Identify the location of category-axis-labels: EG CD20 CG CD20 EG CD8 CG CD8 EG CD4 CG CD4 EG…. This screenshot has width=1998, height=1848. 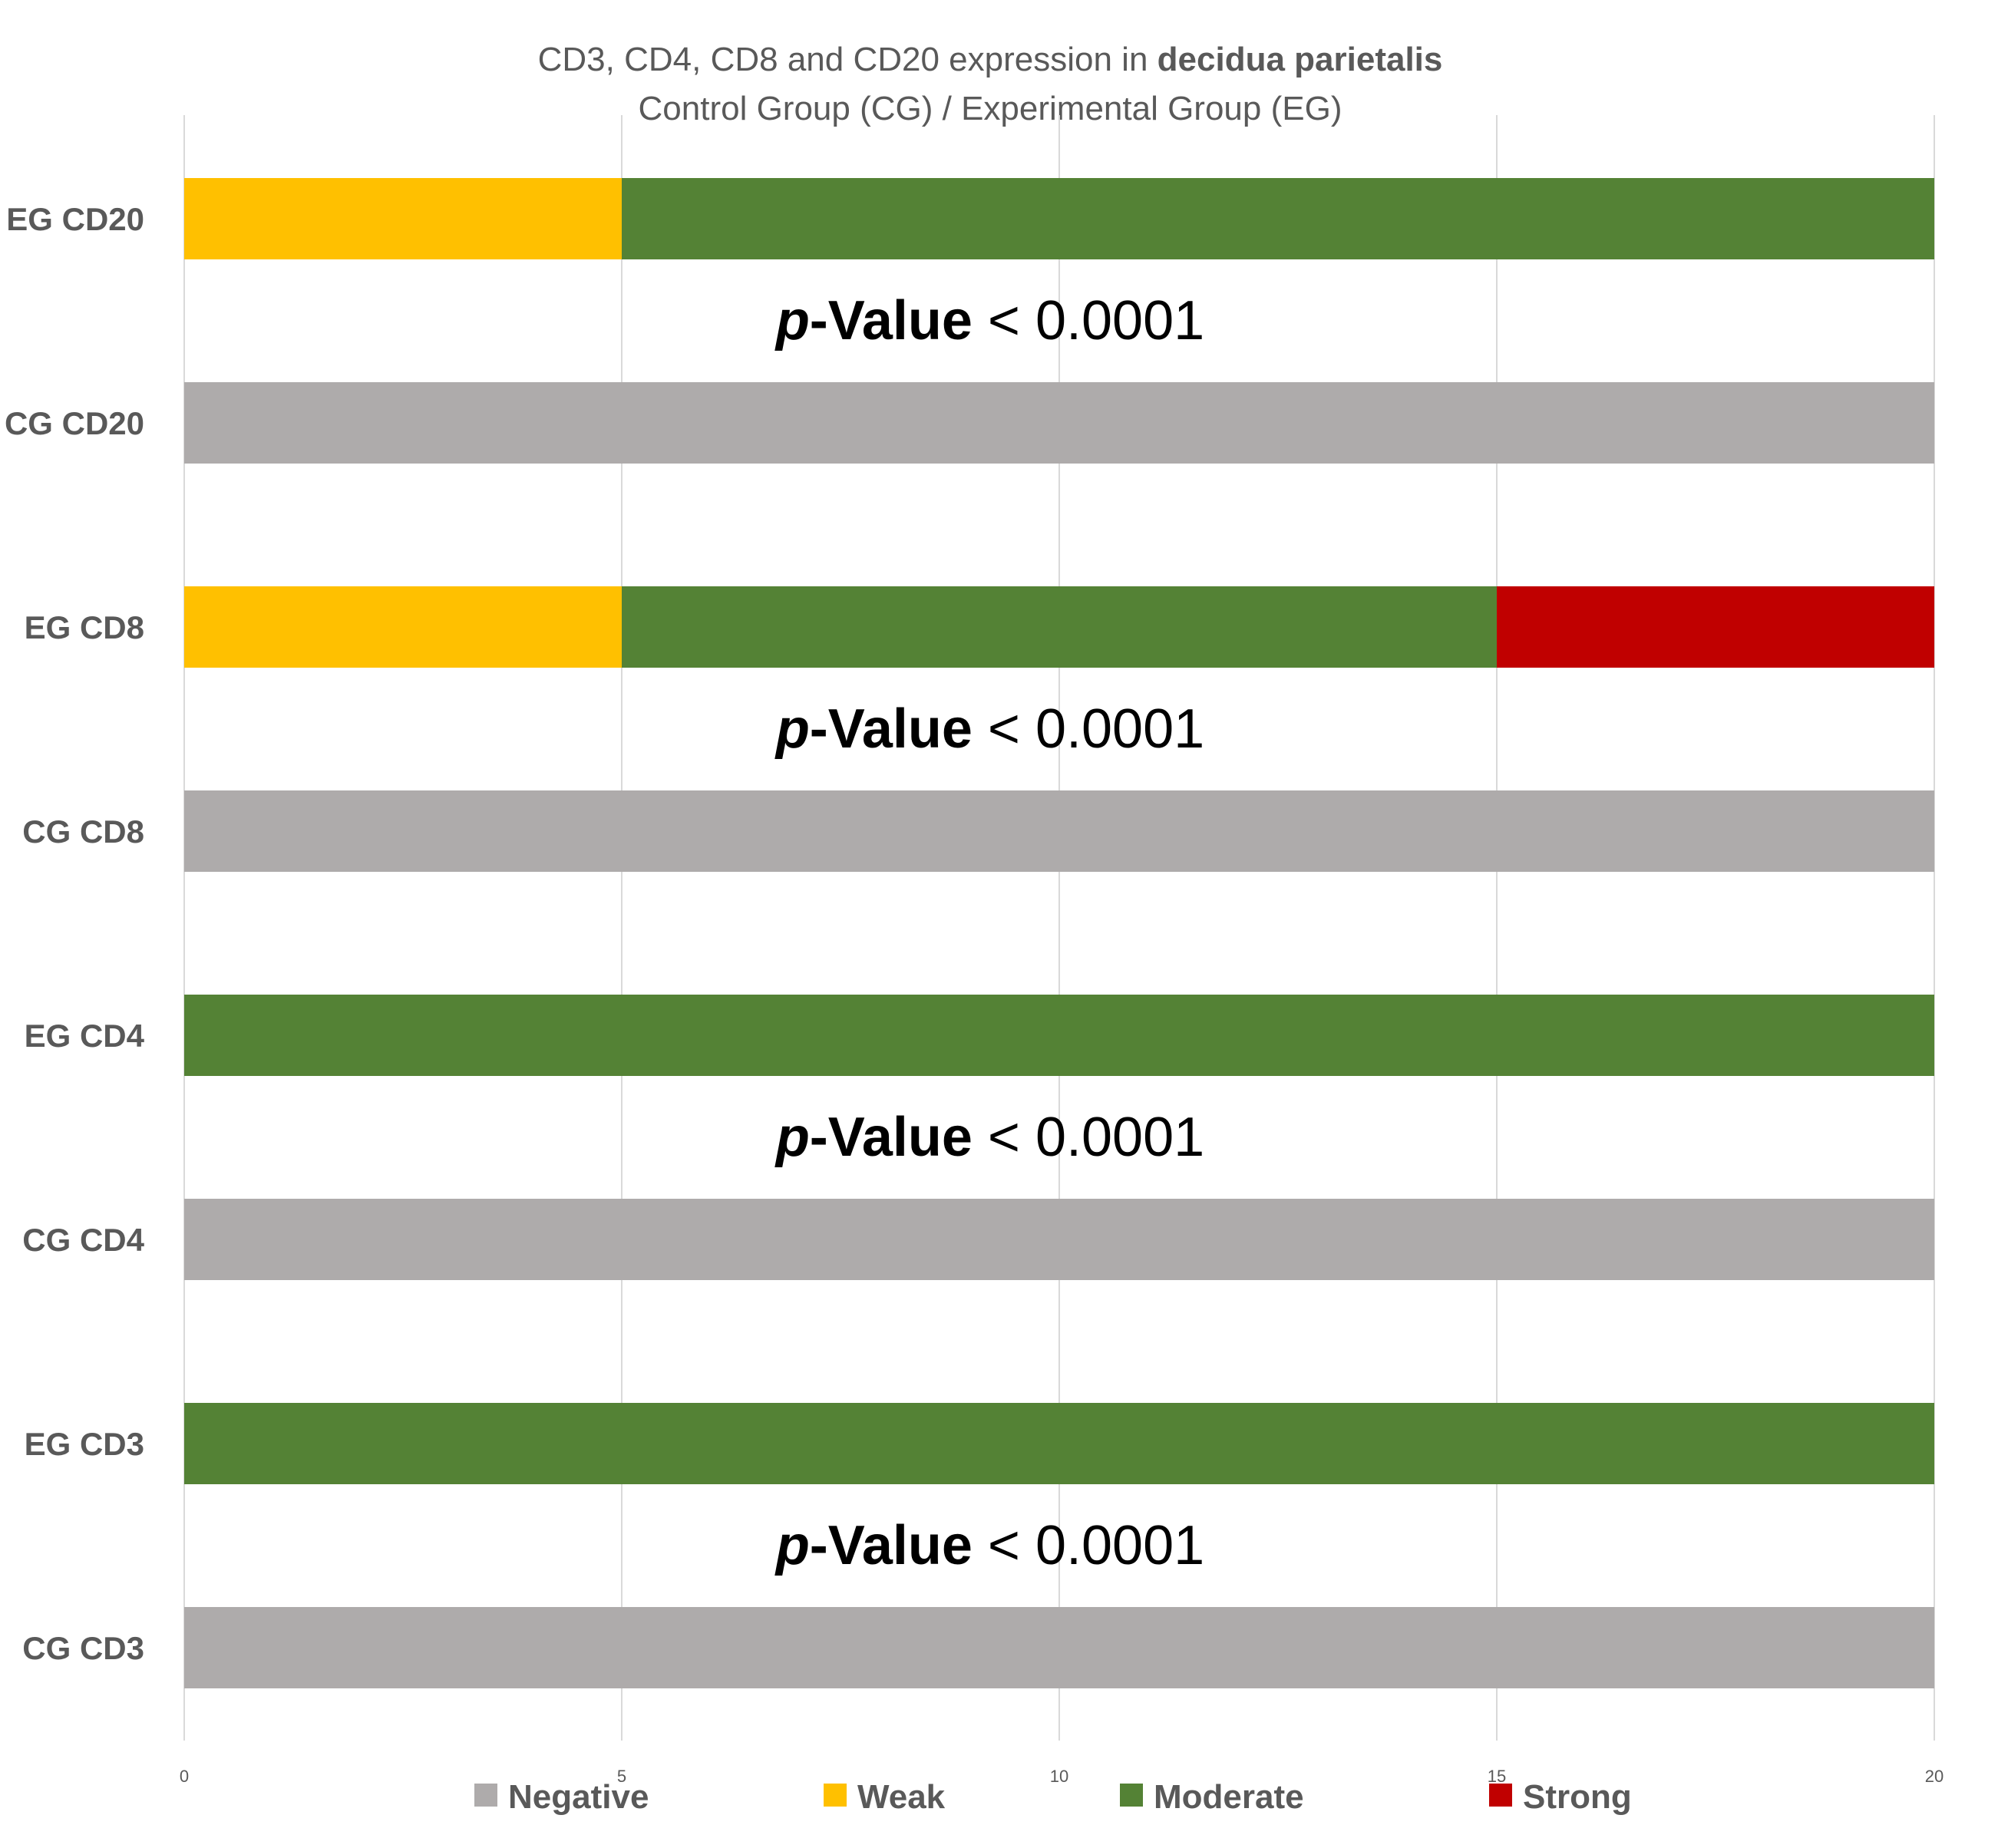
(75, 933).